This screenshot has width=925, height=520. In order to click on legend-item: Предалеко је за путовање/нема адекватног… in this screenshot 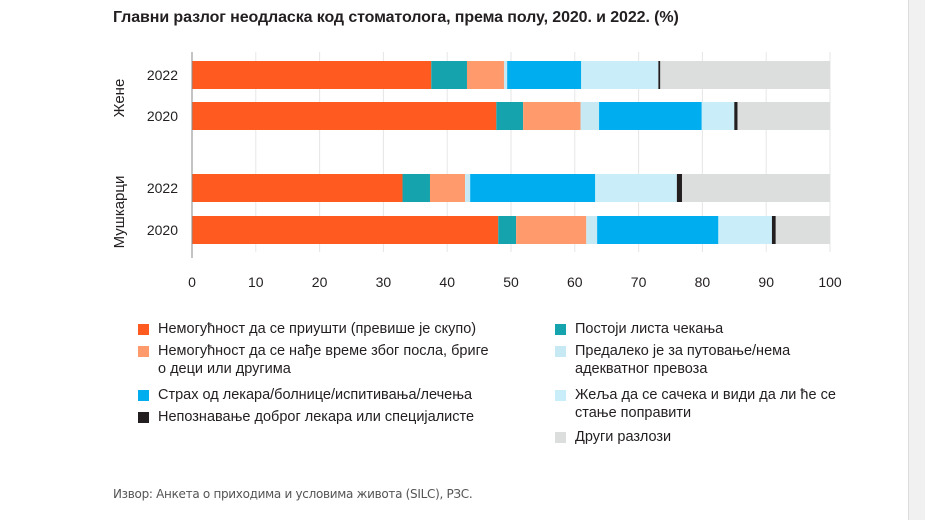, I will do `click(700, 360)`.